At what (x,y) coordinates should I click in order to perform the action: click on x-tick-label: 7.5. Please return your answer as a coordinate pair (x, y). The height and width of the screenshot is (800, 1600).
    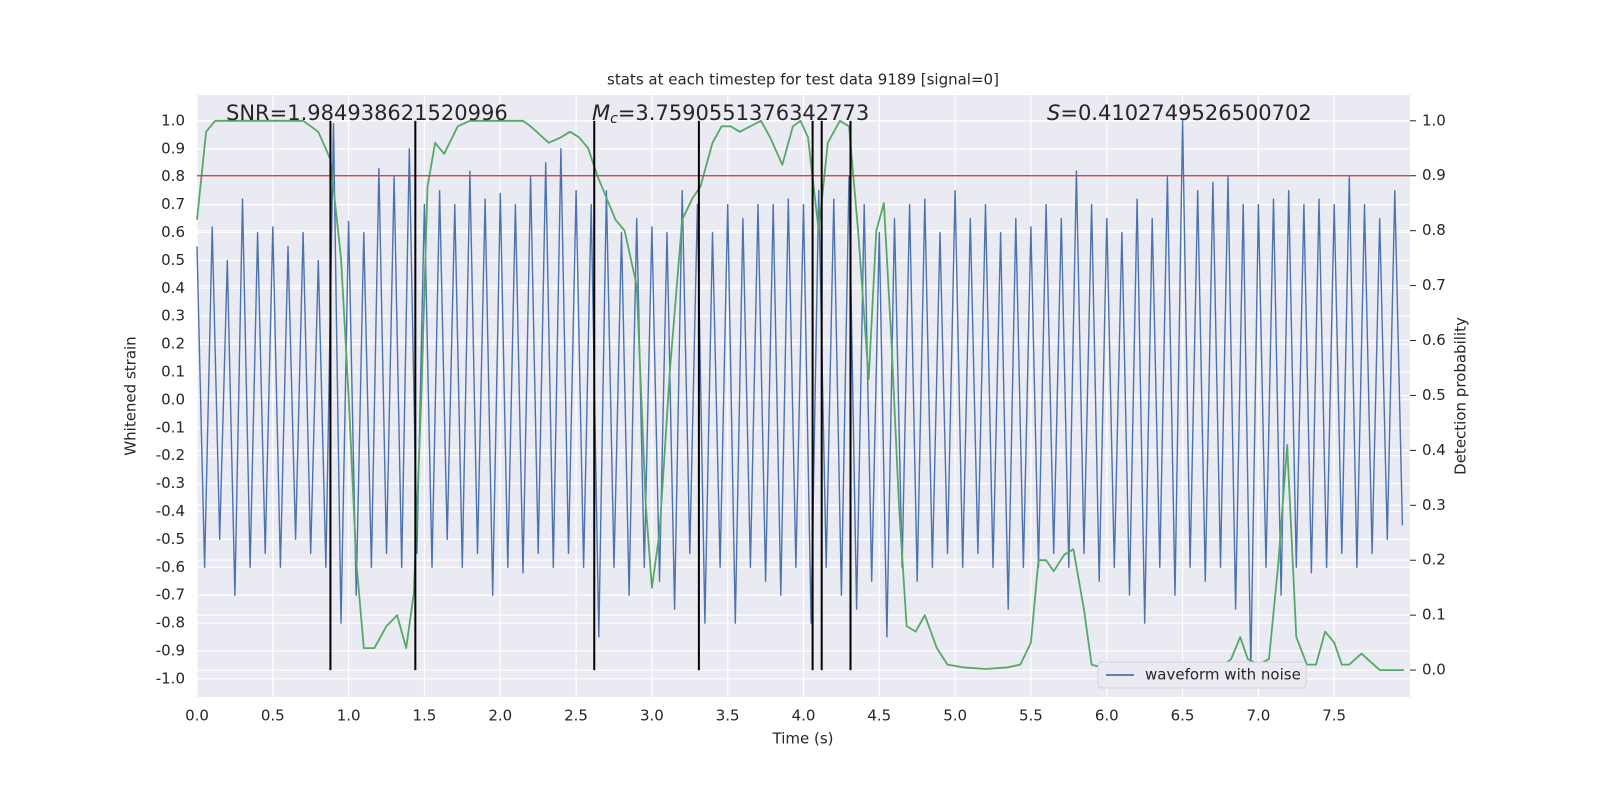
    Looking at the image, I should click on (1334, 716).